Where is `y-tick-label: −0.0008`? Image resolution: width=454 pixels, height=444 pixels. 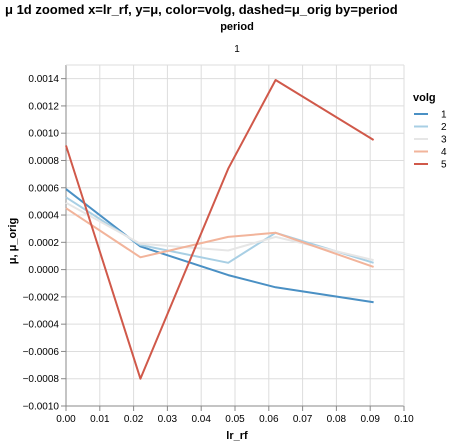
y-tick-label: −0.0008 is located at coordinates (41, 379).